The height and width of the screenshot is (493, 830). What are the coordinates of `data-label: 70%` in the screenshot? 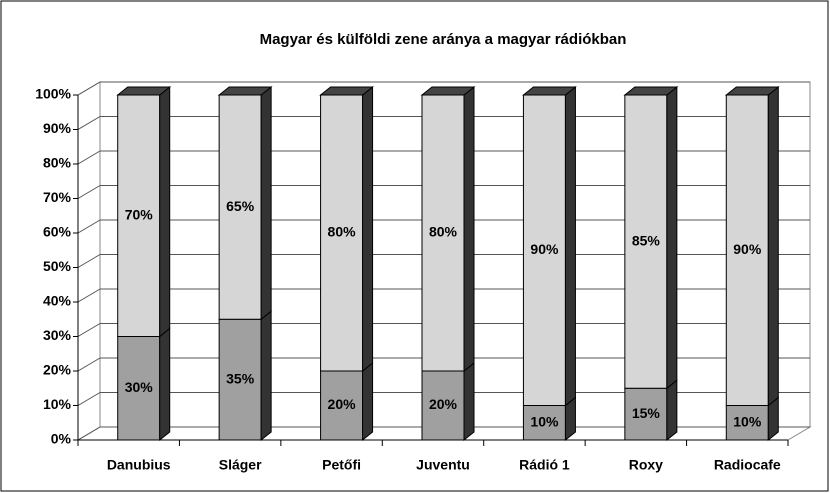 It's located at (139, 214).